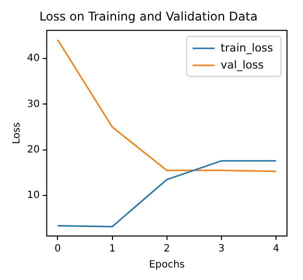 The width and height of the screenshot is (303, 280). I want to click on y-axis-title: Loss, so click(17, 133).